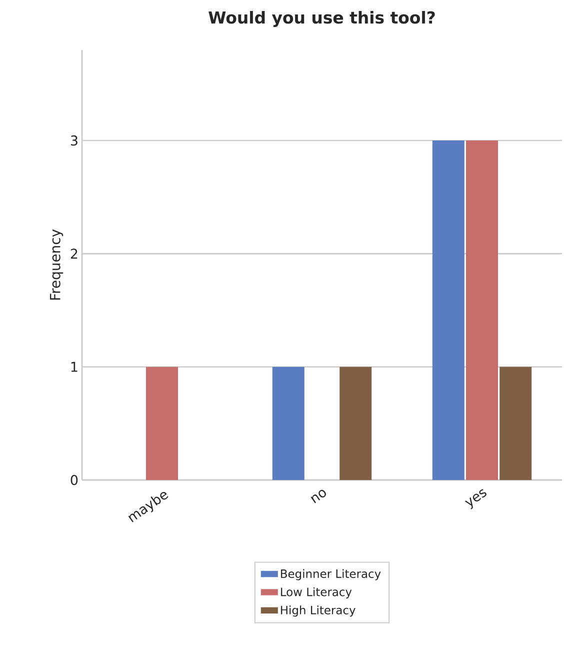 This screenshot has height=659, width=564. I want to click on y-tick-label: 1, so click(74, 367).